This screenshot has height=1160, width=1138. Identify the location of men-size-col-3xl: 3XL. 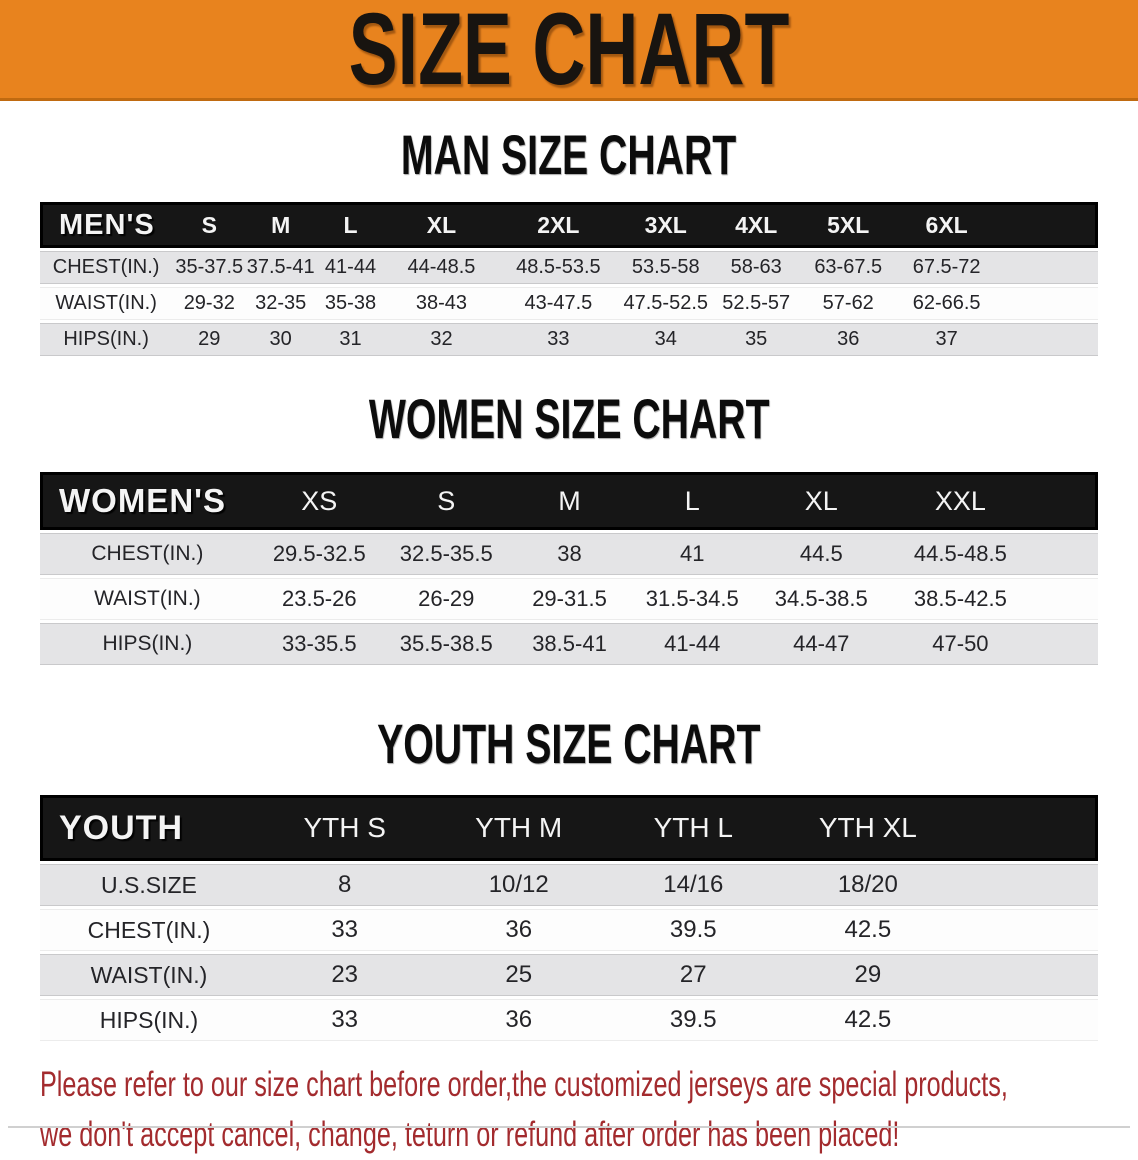
(665, 225).